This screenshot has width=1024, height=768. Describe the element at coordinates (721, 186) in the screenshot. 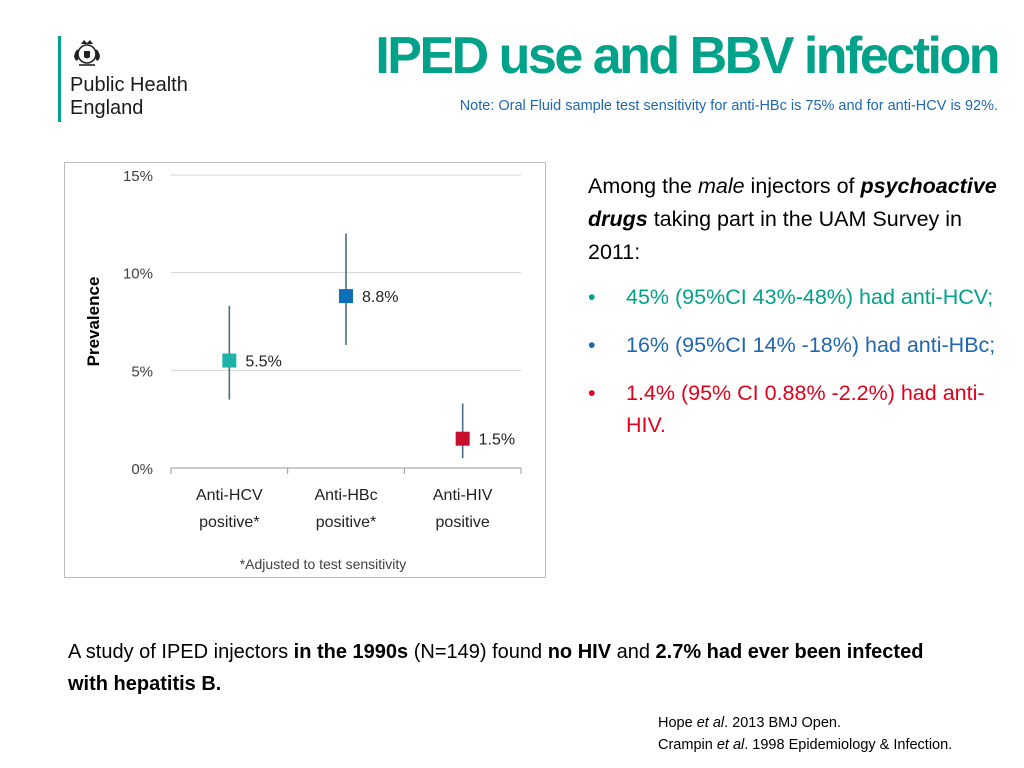

I see `intro-male: male` at that location.